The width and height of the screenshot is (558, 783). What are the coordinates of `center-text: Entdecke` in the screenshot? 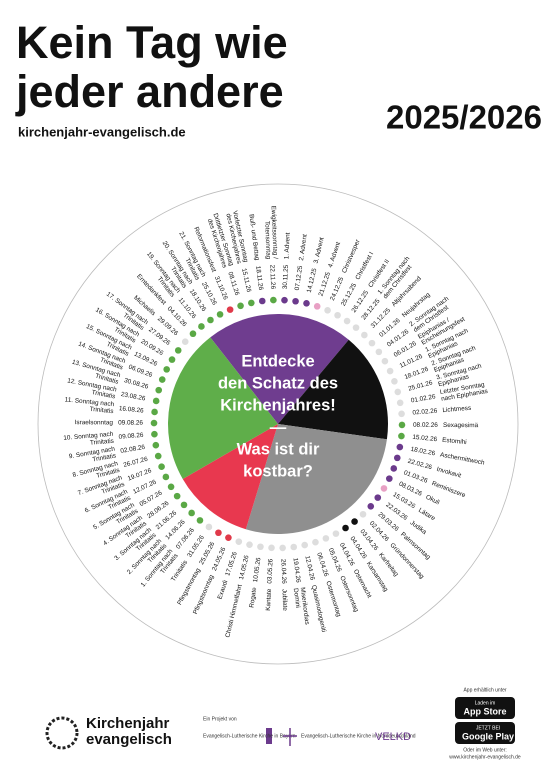 It's located at (277, 361).